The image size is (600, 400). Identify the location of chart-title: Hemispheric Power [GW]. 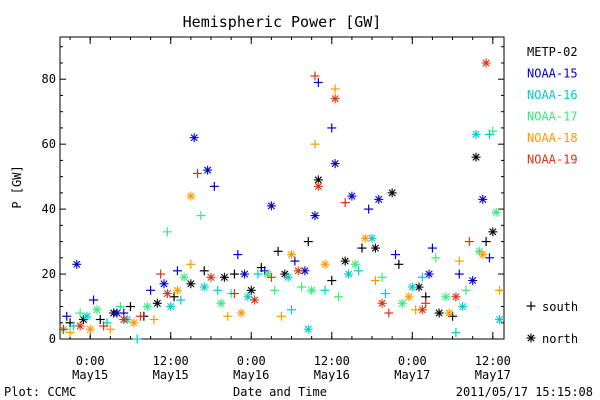
(282, 22).